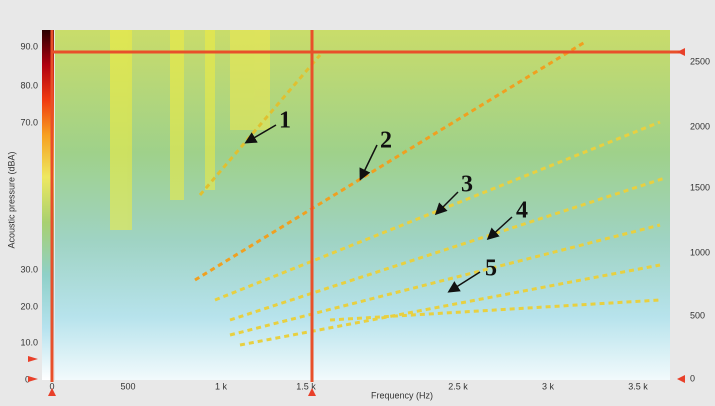 Image resolution: width=715 pixels, height=406 pixels. What do you see at coordinates (467, 185) in the screenshot?
I see `annotation: 3` at bounding box center [467, 185].